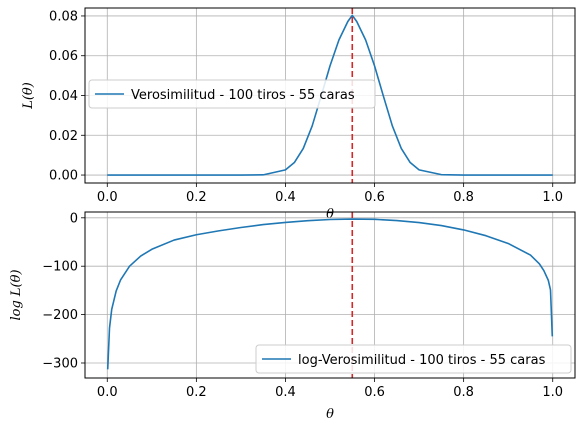 The width and height of the screenshot is (587, 433). Describe the element at coordinates (28, 96) in the screenshot. I see `top-y-axis-label: L(θ)` at that location.